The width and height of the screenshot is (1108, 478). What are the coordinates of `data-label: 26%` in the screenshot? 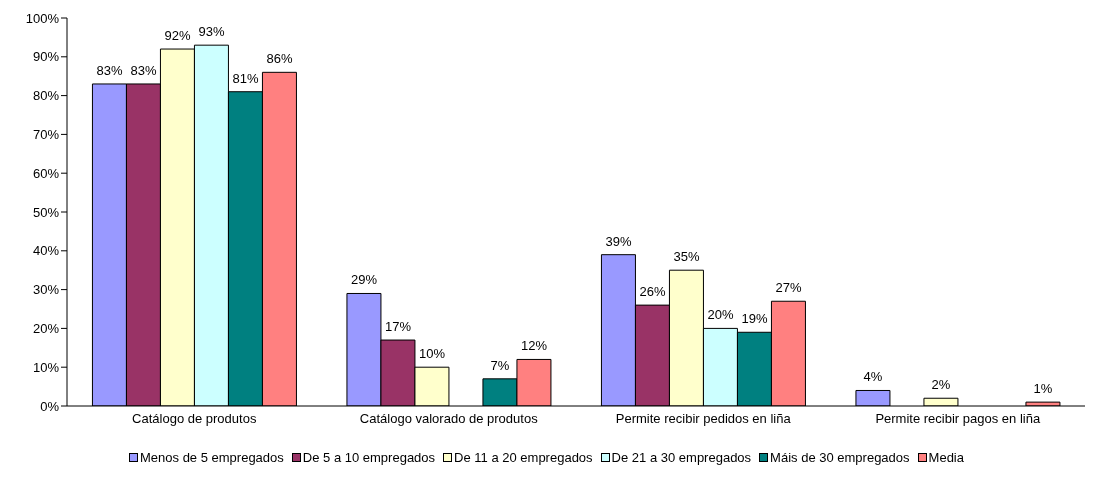 It's located at (652, 292).